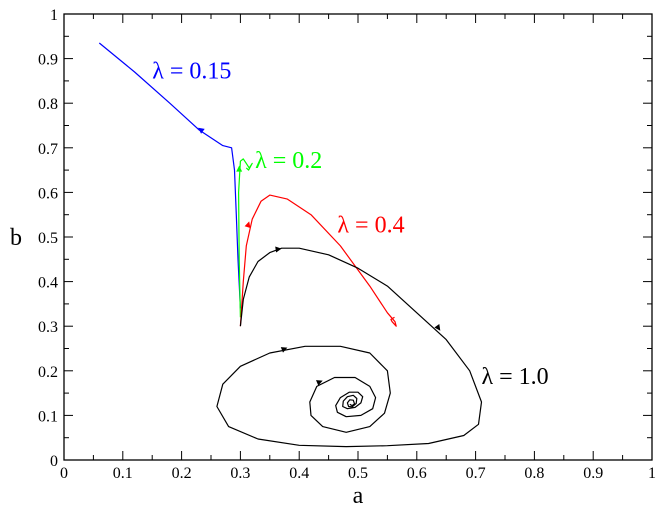 This screenshot has height=510, width=656. I want to click on y-tick-label: 0.3, so click(48, 327).